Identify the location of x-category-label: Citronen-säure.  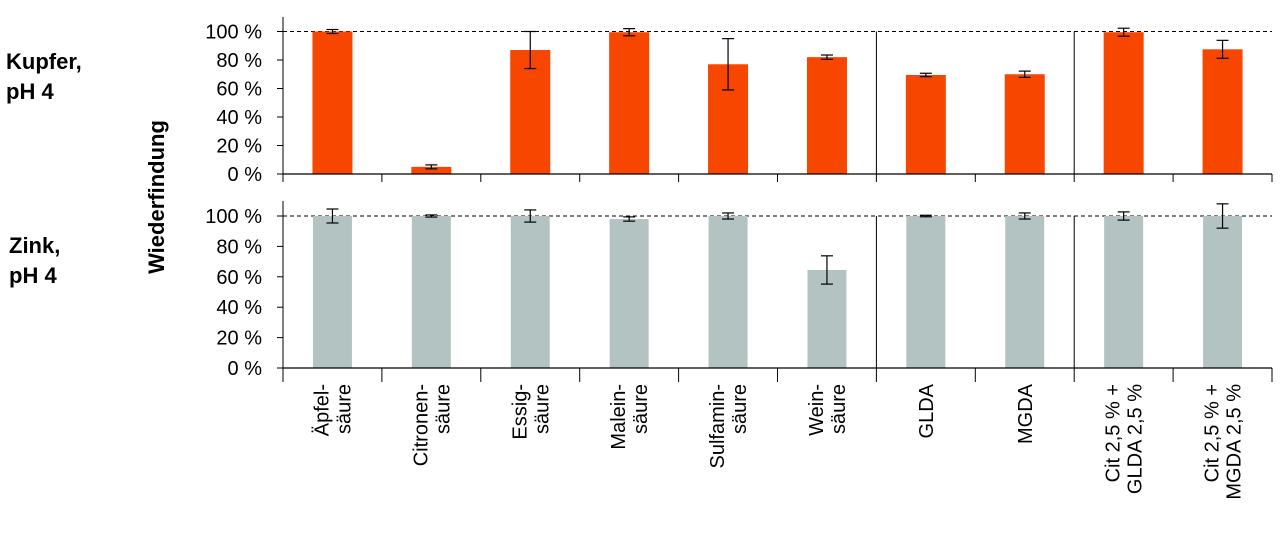
(432, 425).